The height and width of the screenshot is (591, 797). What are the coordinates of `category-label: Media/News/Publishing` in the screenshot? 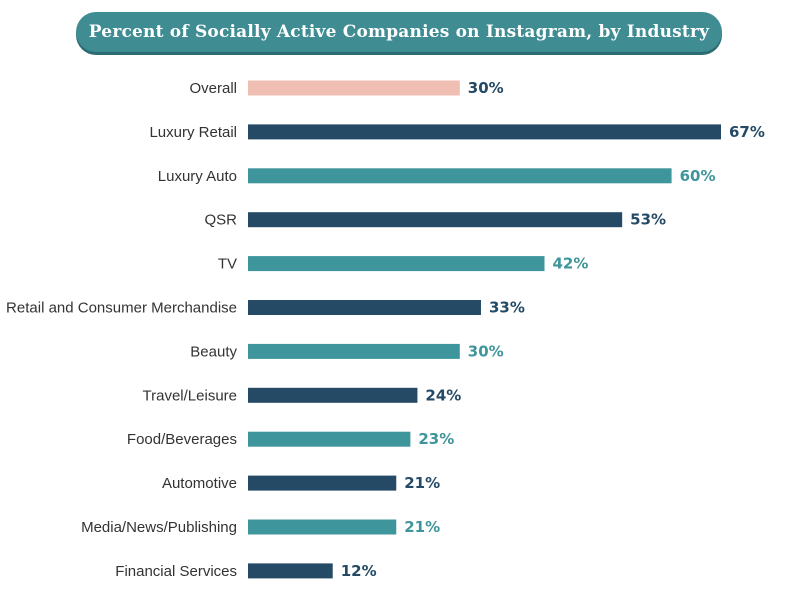 It's located at (159, 527).